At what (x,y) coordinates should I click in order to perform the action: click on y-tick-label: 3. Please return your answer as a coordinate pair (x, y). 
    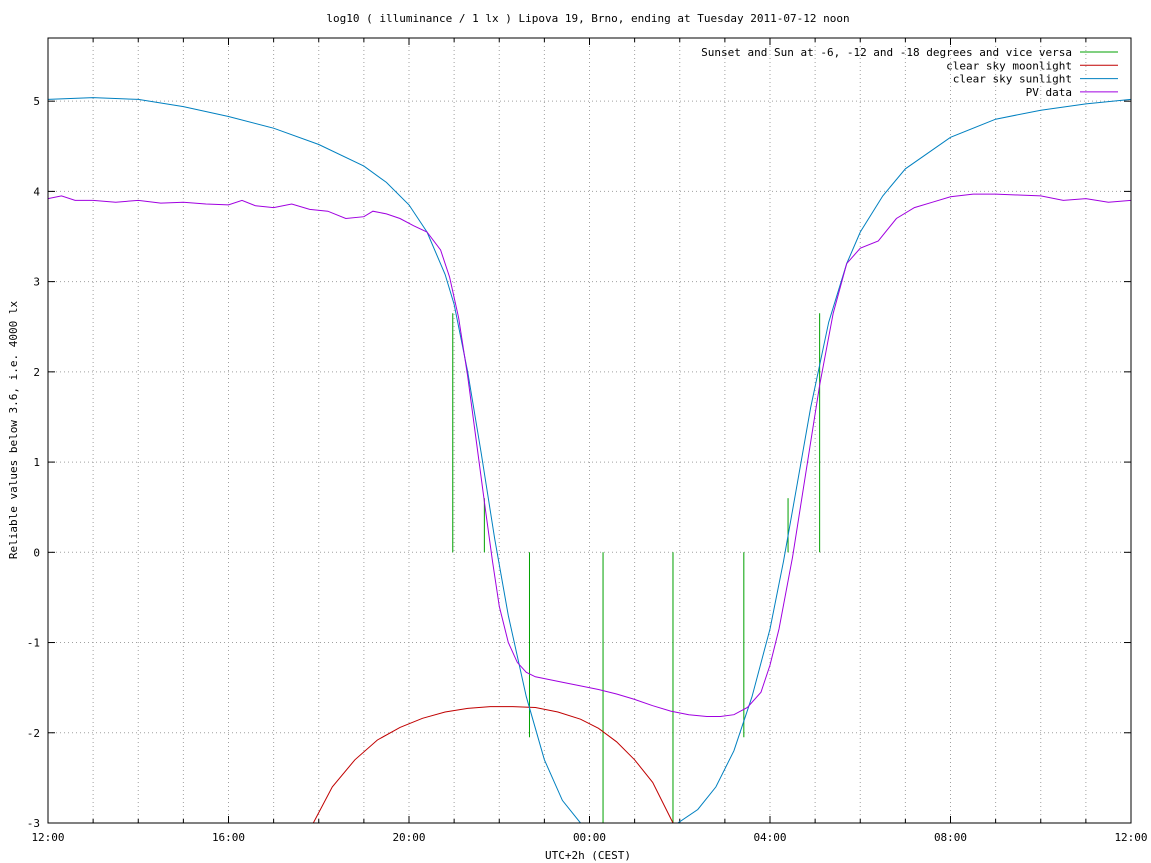
    Looking at the image, I should click on (36, 282).